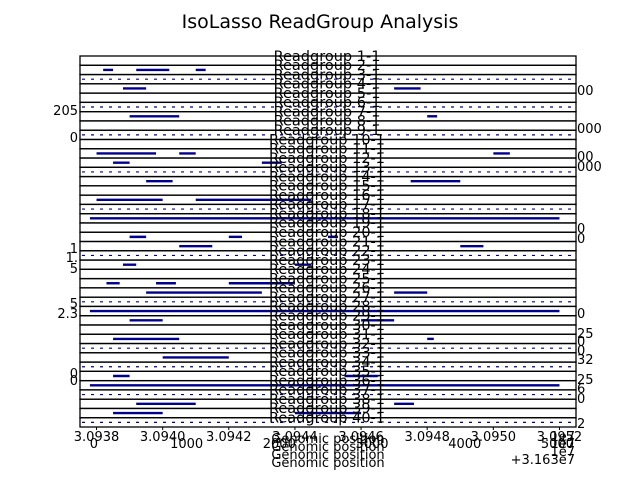 This screenshot has height=480, width=640. Describe the element at coordinates (494, 437) in the screenshot. I see `x-tick-label: 3.0950` at that location.